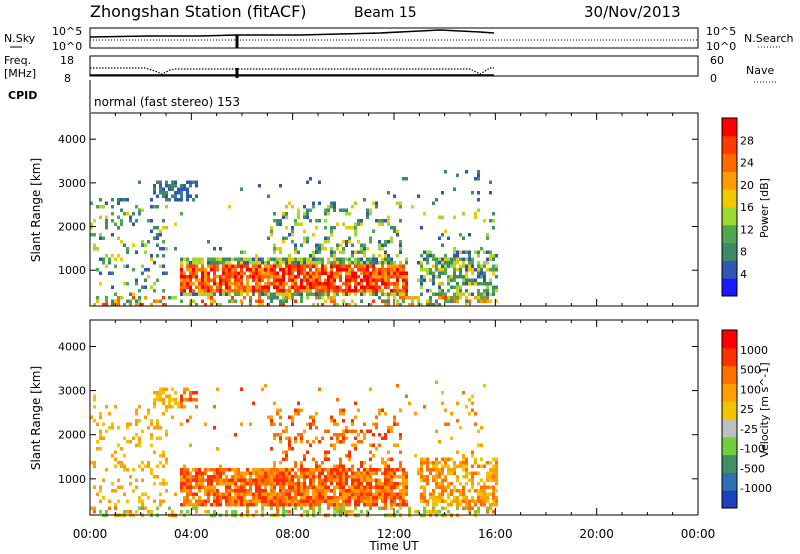  What do you see at coordinates (754, 350) in the screenshot?
I see `colorbar-tick-label: 1000` at bounding box center [754, 350].